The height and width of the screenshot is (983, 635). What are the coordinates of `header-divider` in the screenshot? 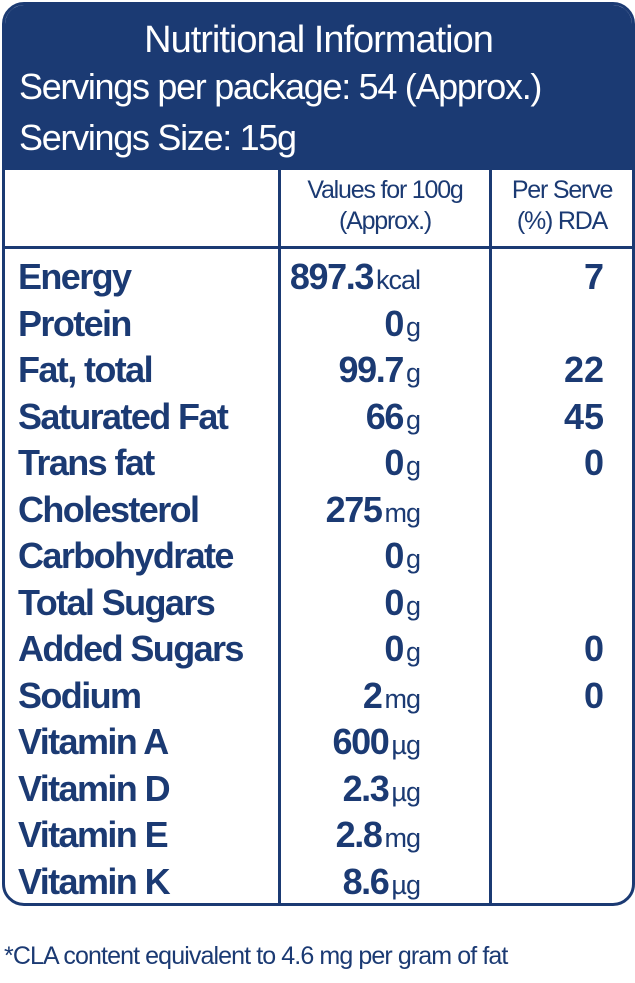 It's located at (318, 247).